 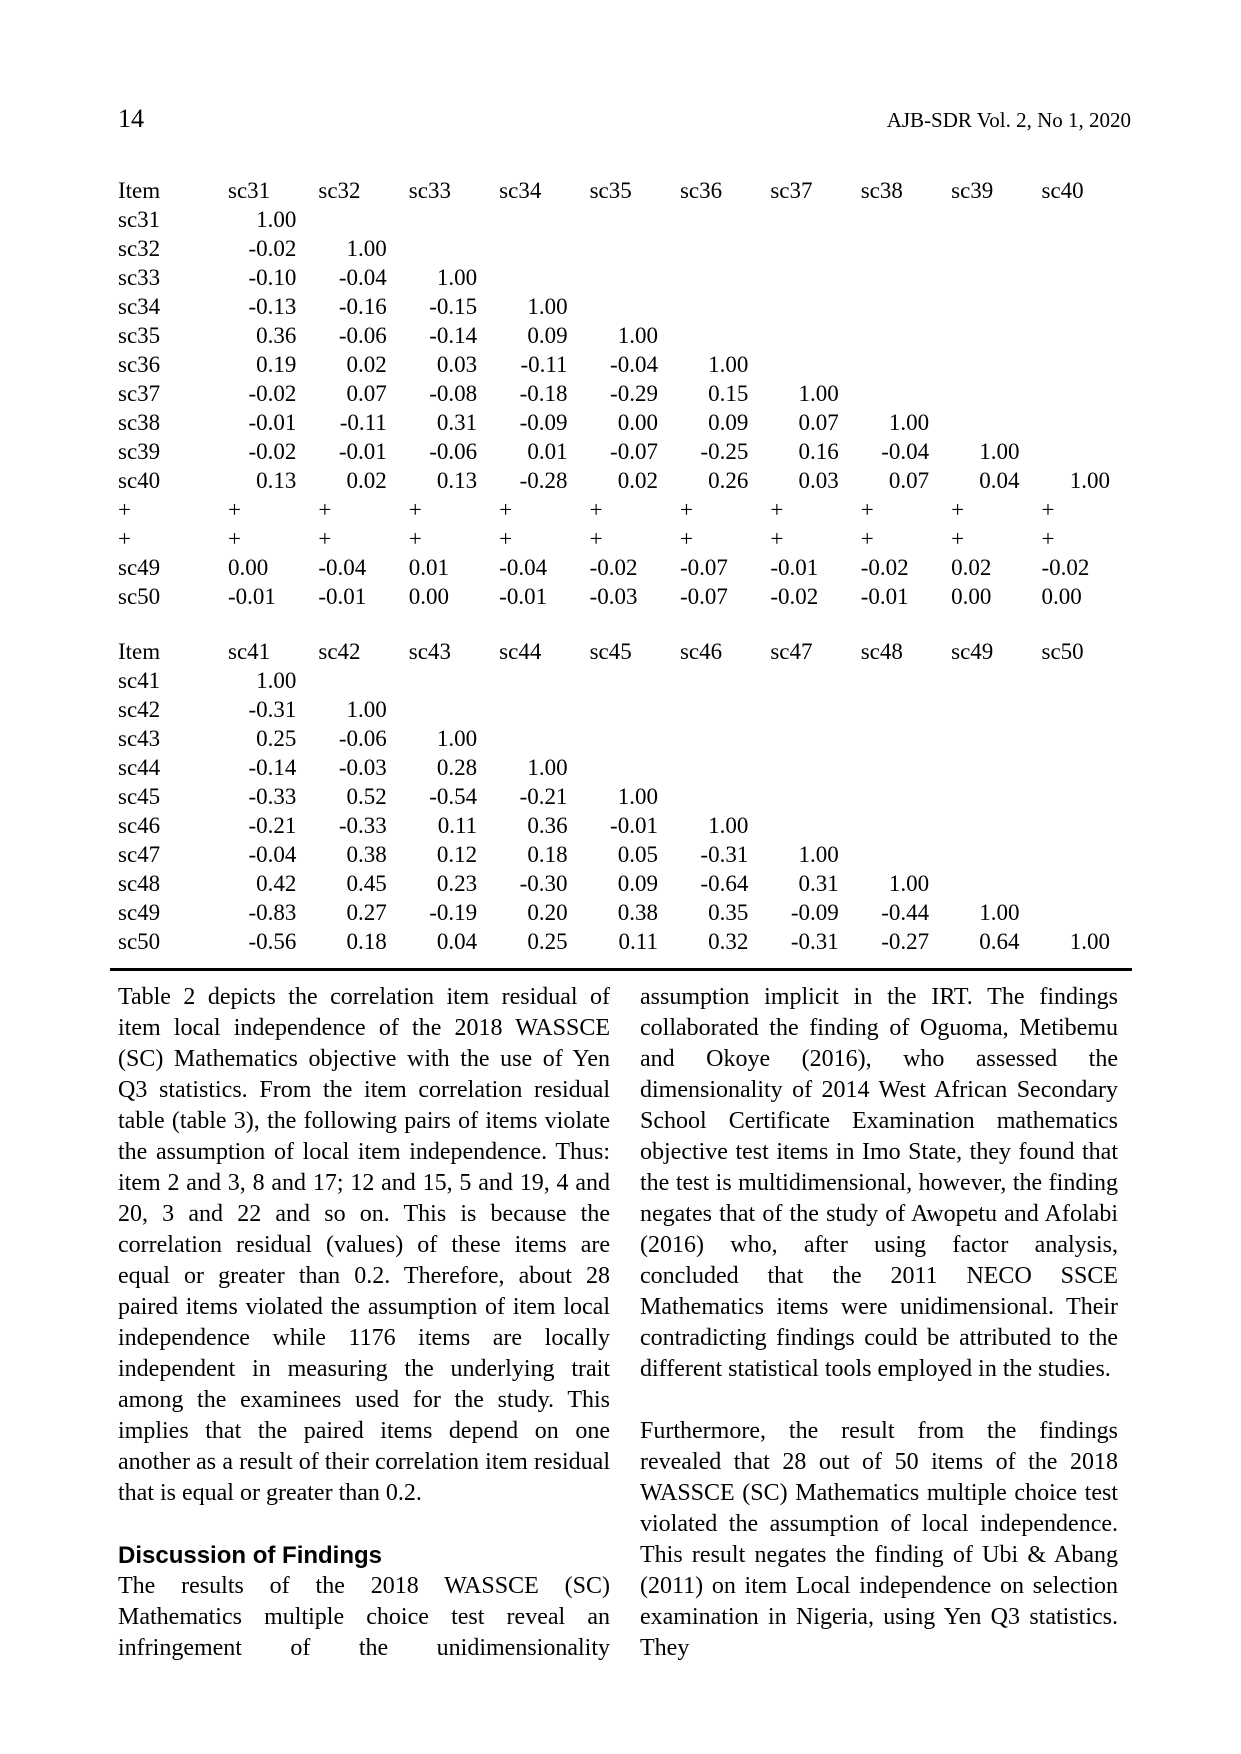 What do you see at coordinates (814, 912) in the screenshot?
I see `cell-value: -0.09` at bounding box center [814, 912].